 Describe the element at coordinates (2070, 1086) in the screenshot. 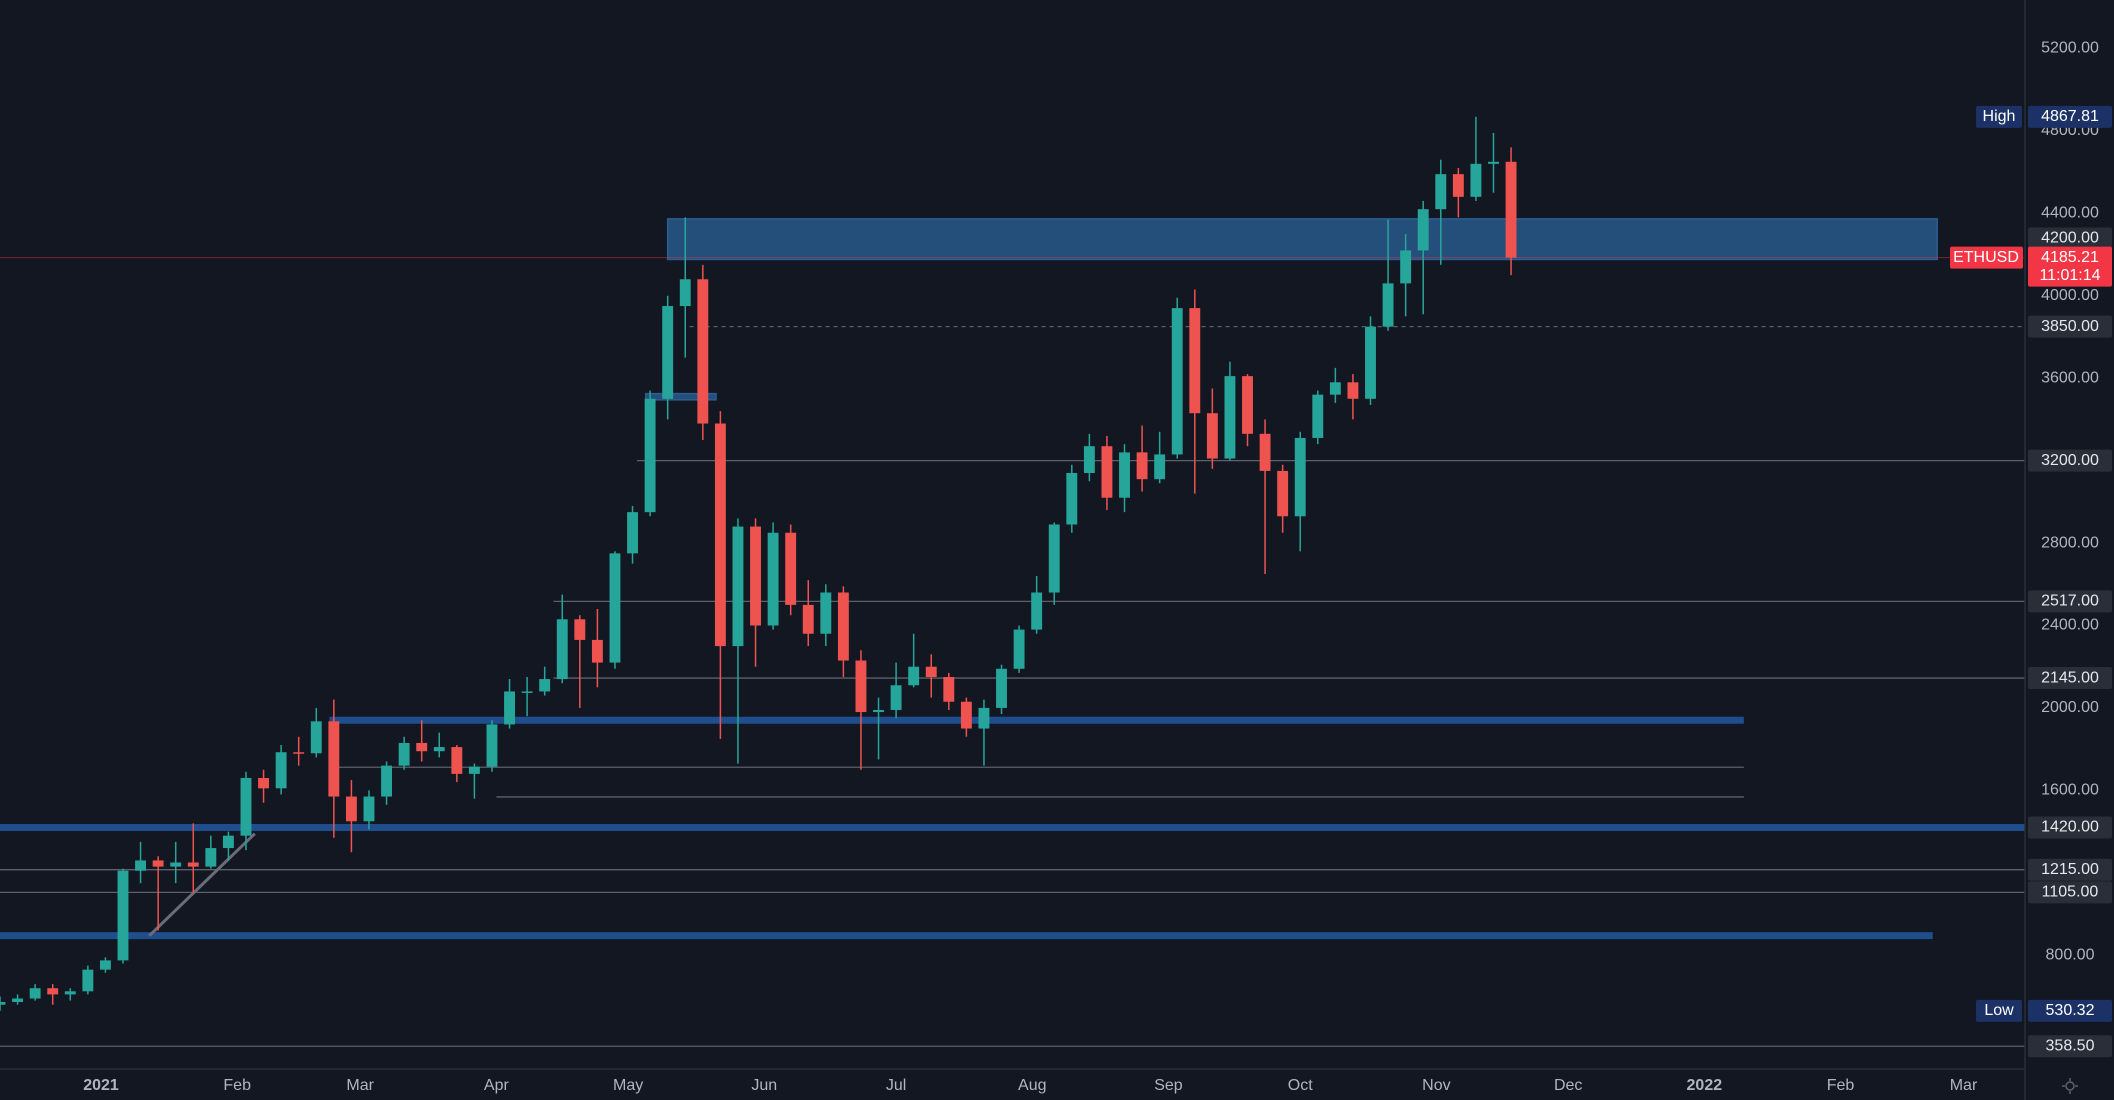

I see `settings-icon` at that location.